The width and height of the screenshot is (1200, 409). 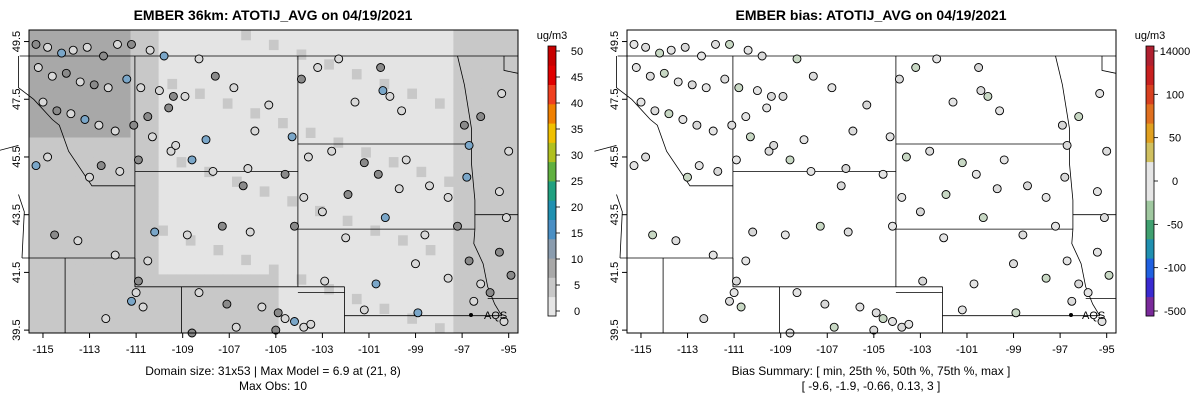 I want to click on left-lon-tick-label: -107, so click(x=229, y=350).